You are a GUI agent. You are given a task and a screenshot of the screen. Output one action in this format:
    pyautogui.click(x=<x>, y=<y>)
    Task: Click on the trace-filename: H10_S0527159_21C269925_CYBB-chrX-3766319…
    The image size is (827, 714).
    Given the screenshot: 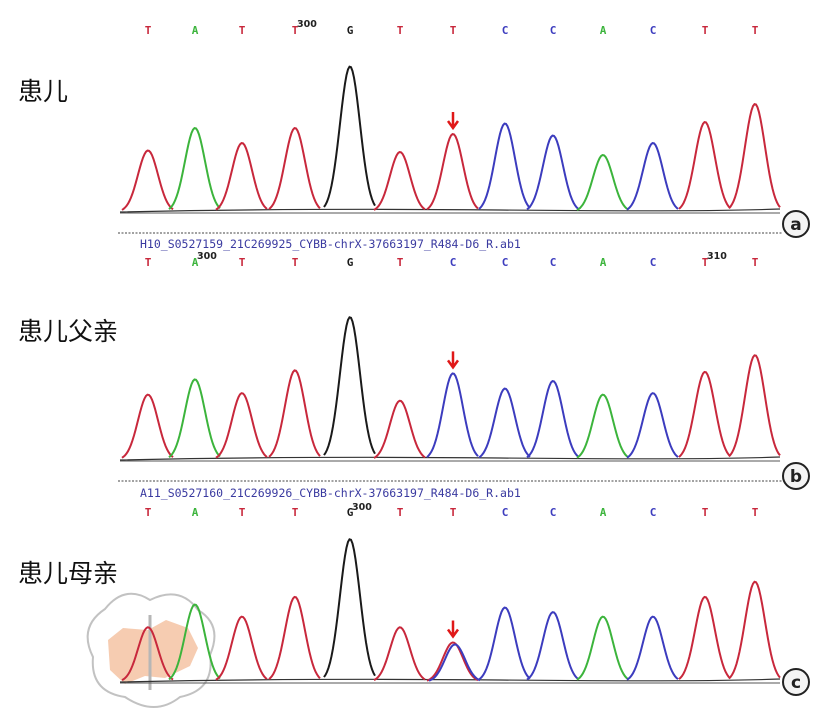 What is the action you would take?
    pyautogui.click(x=330, y=244)
    